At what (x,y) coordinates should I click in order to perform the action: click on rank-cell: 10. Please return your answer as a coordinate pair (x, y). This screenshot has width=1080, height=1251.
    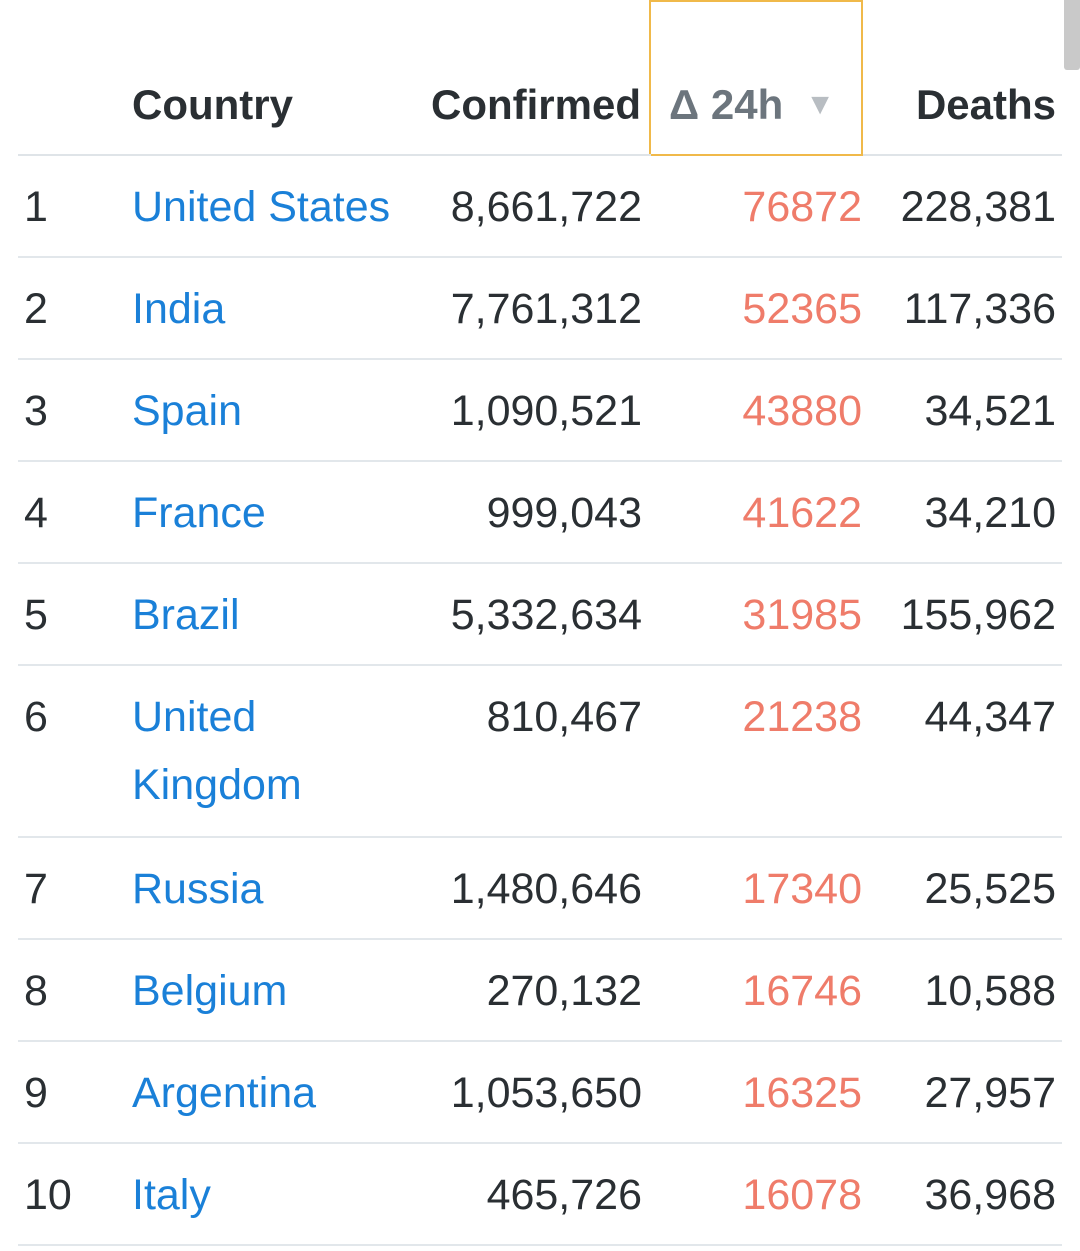
    Looking at the image, I should click on (66, 1194).